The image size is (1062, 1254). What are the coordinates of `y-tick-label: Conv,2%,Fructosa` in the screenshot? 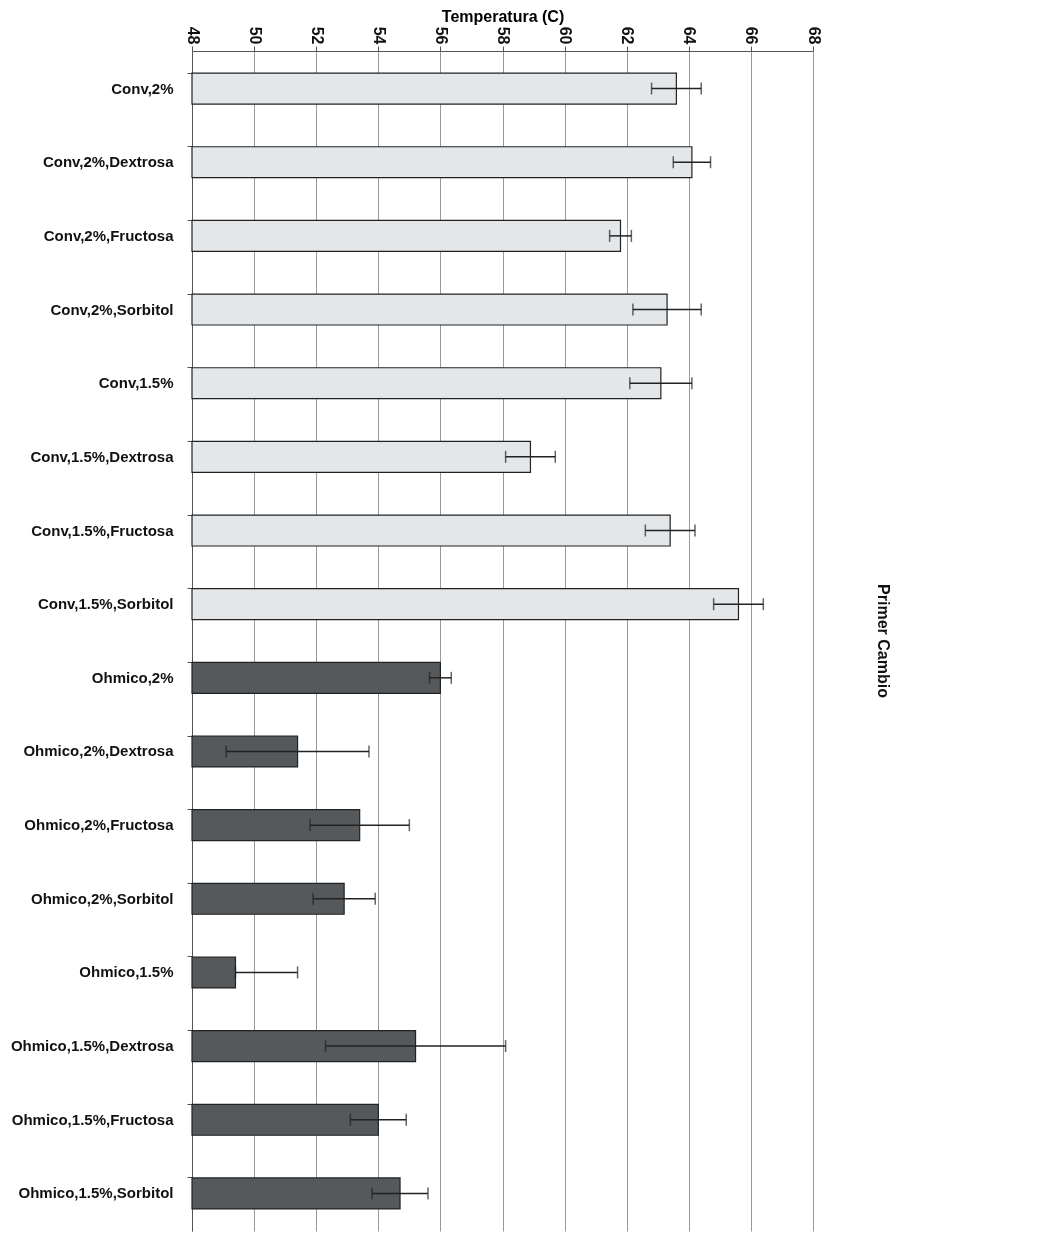 It's located at (109, 235).